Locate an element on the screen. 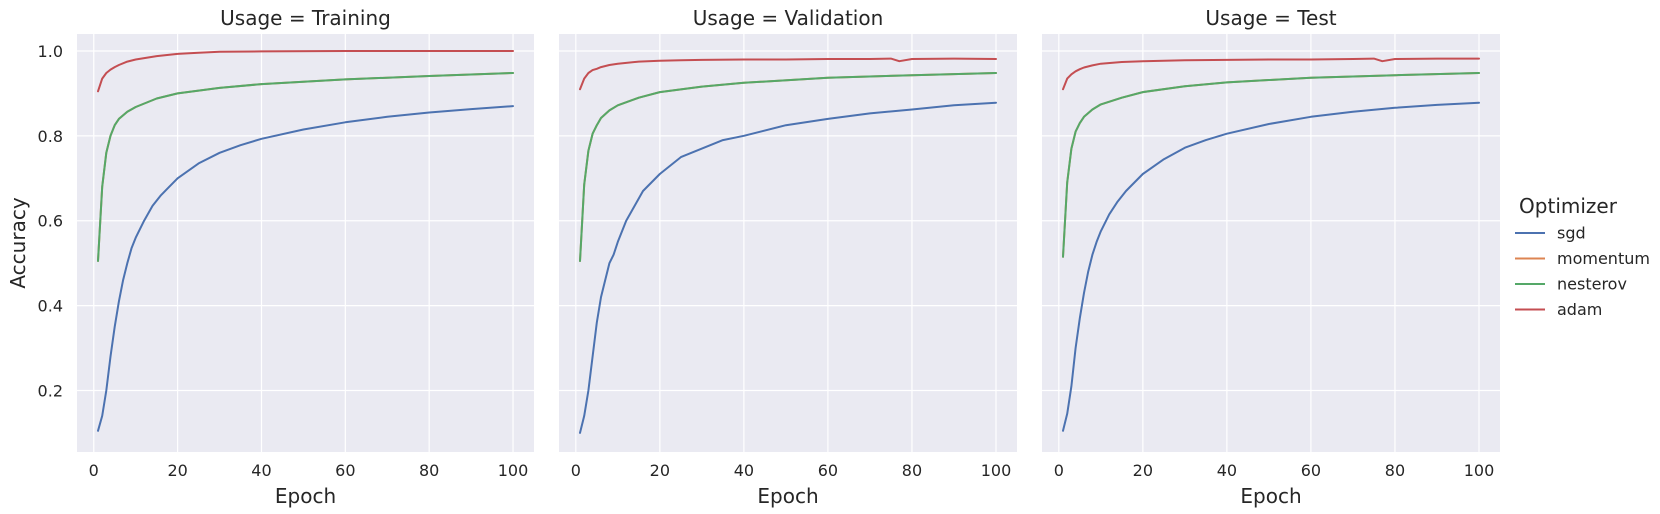  panel-title: Usage = Validation is located at coordinates (788, 18).